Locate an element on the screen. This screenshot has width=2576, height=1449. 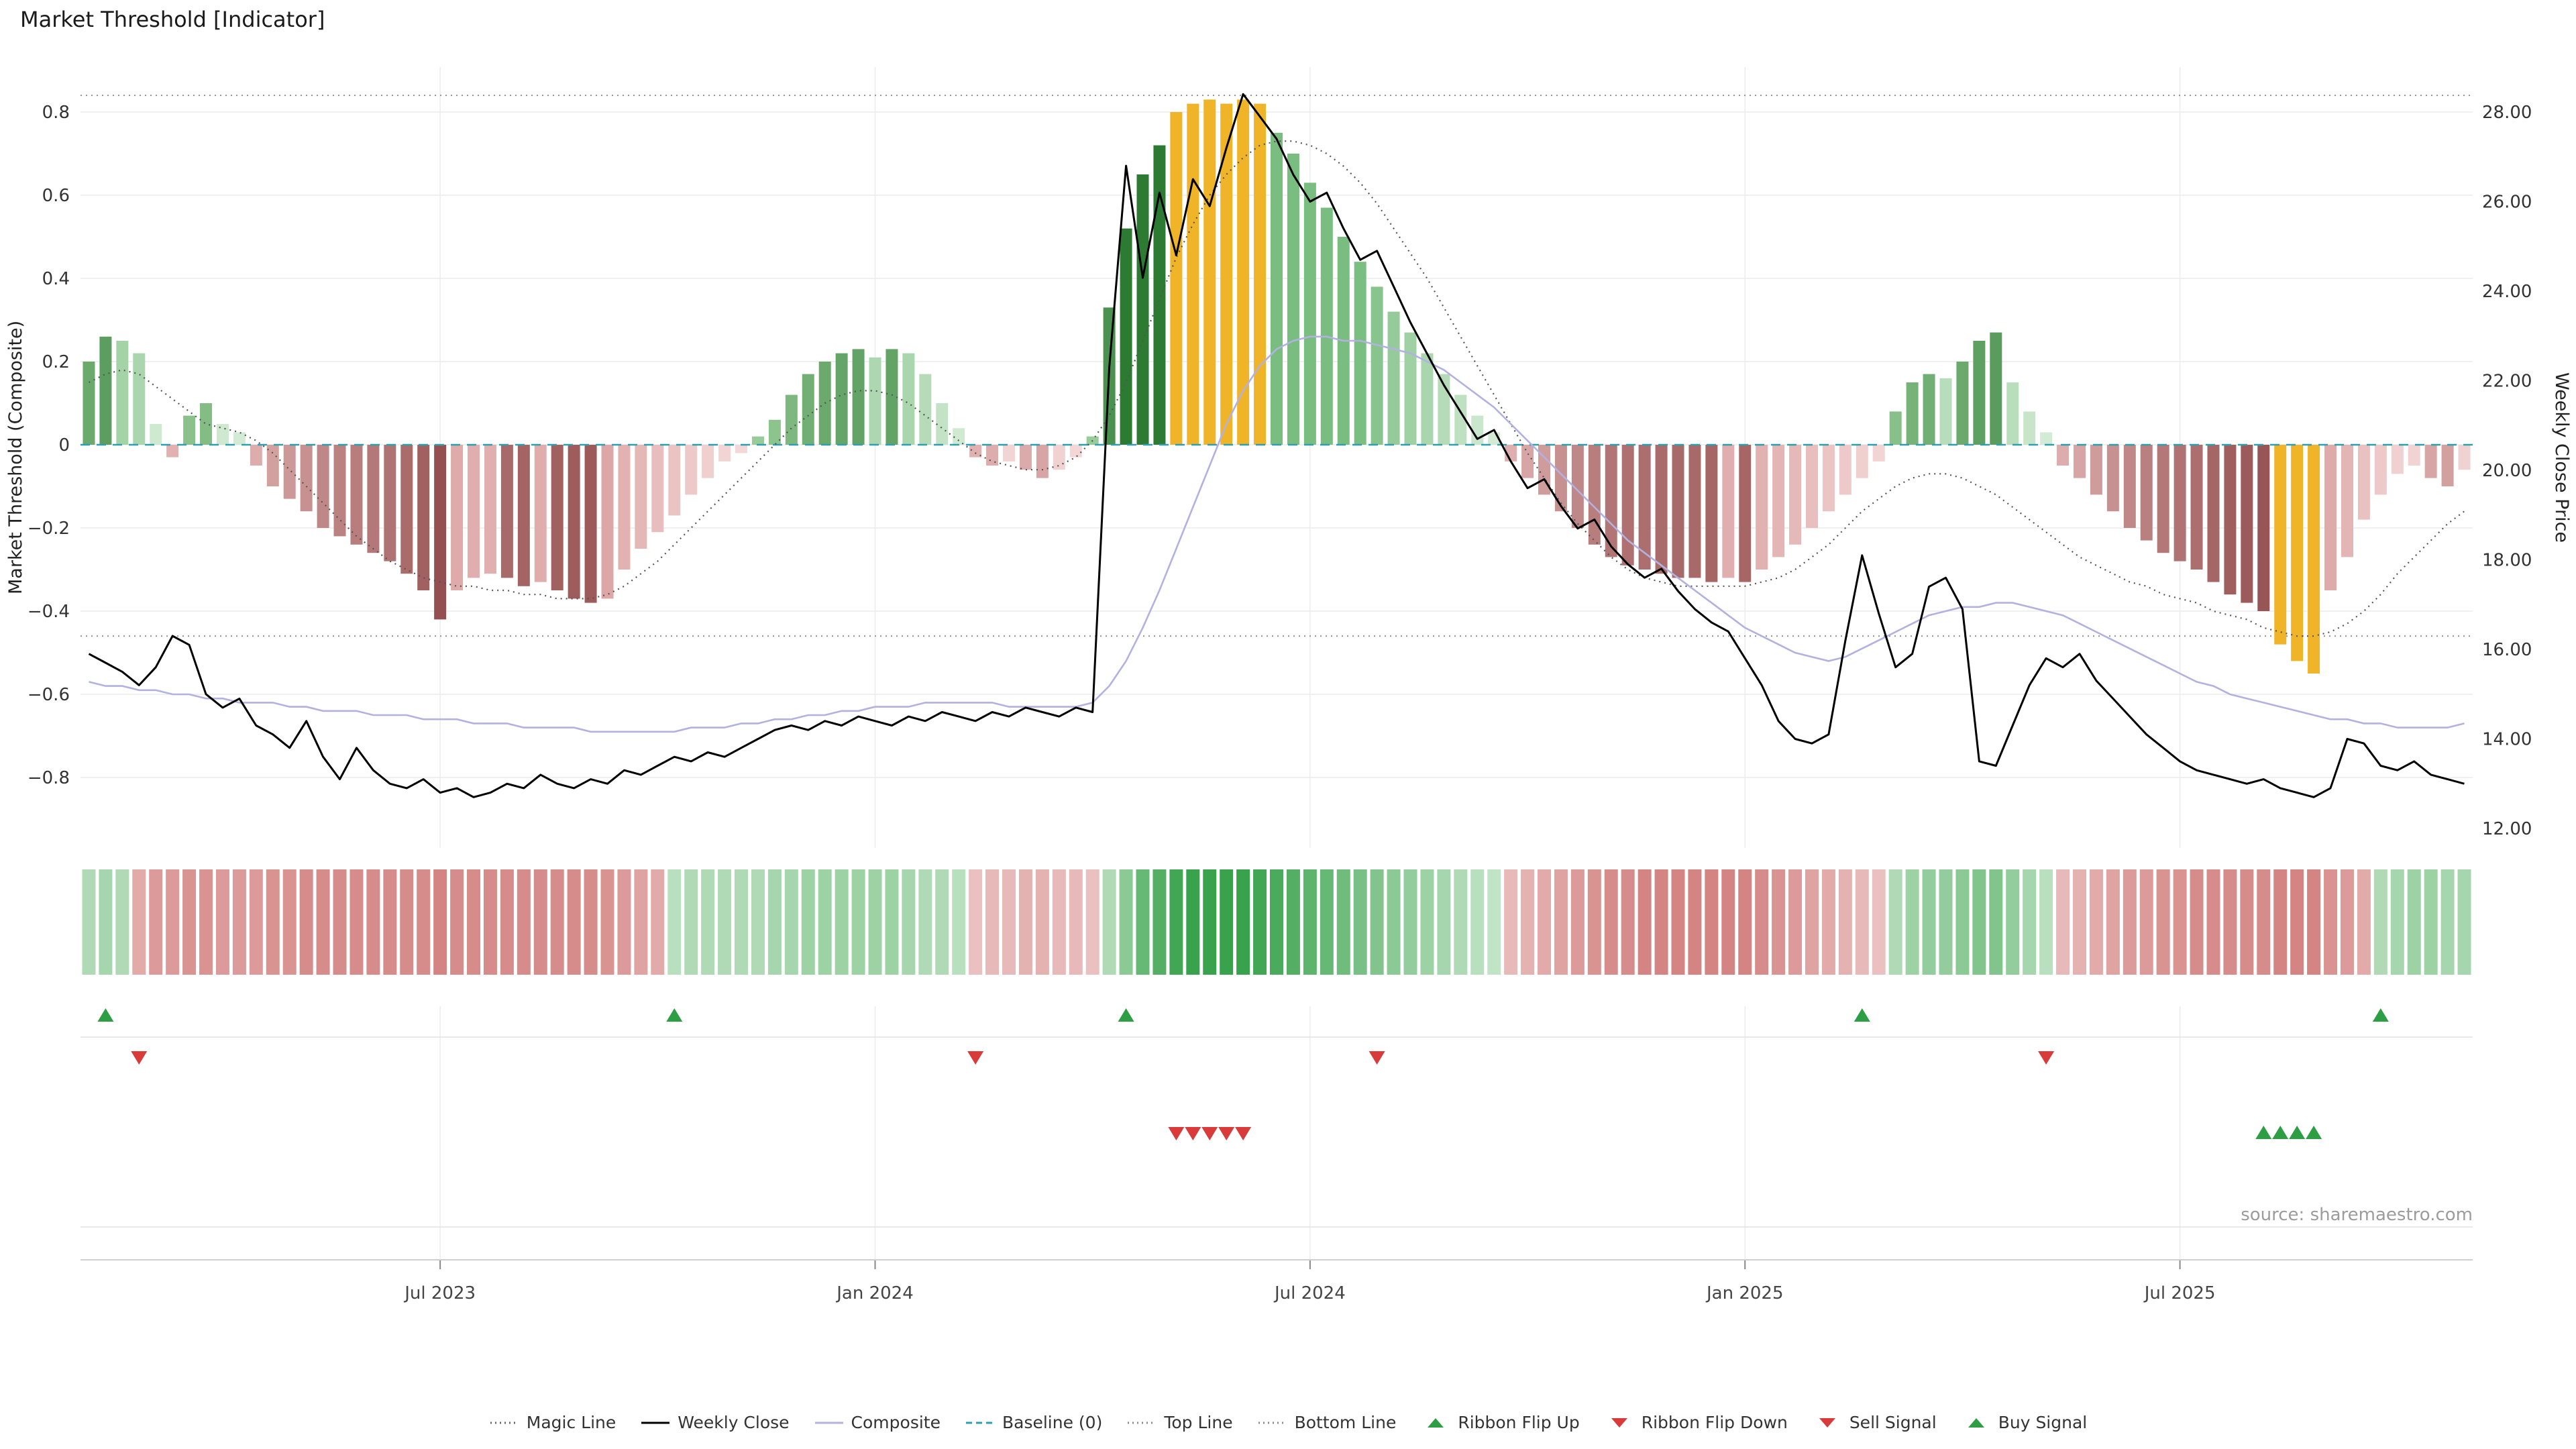
x-axis-tick-label: Jan 2025 is located at coordinates (1744, 1293).